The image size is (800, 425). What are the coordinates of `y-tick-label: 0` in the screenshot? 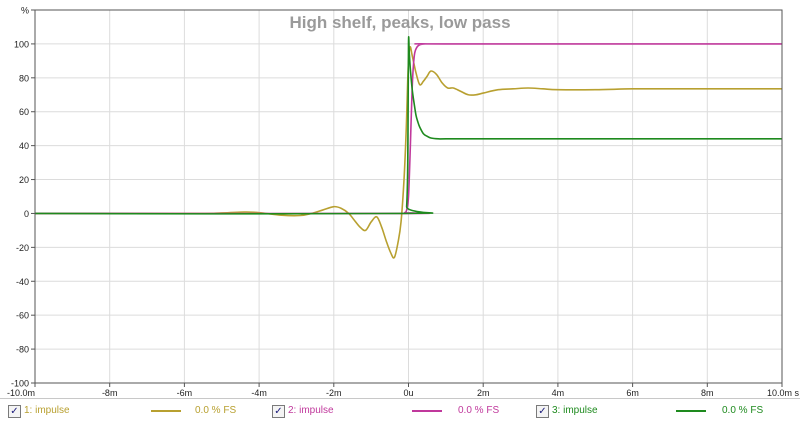 It's located at (26, 214).